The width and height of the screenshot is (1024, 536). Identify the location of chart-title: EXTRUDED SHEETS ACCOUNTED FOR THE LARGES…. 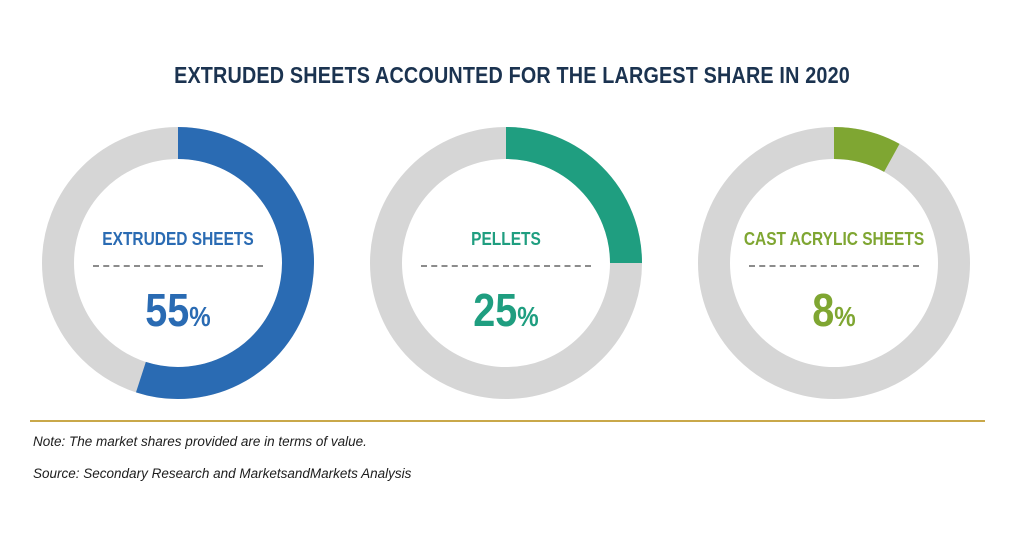
(512, 75).